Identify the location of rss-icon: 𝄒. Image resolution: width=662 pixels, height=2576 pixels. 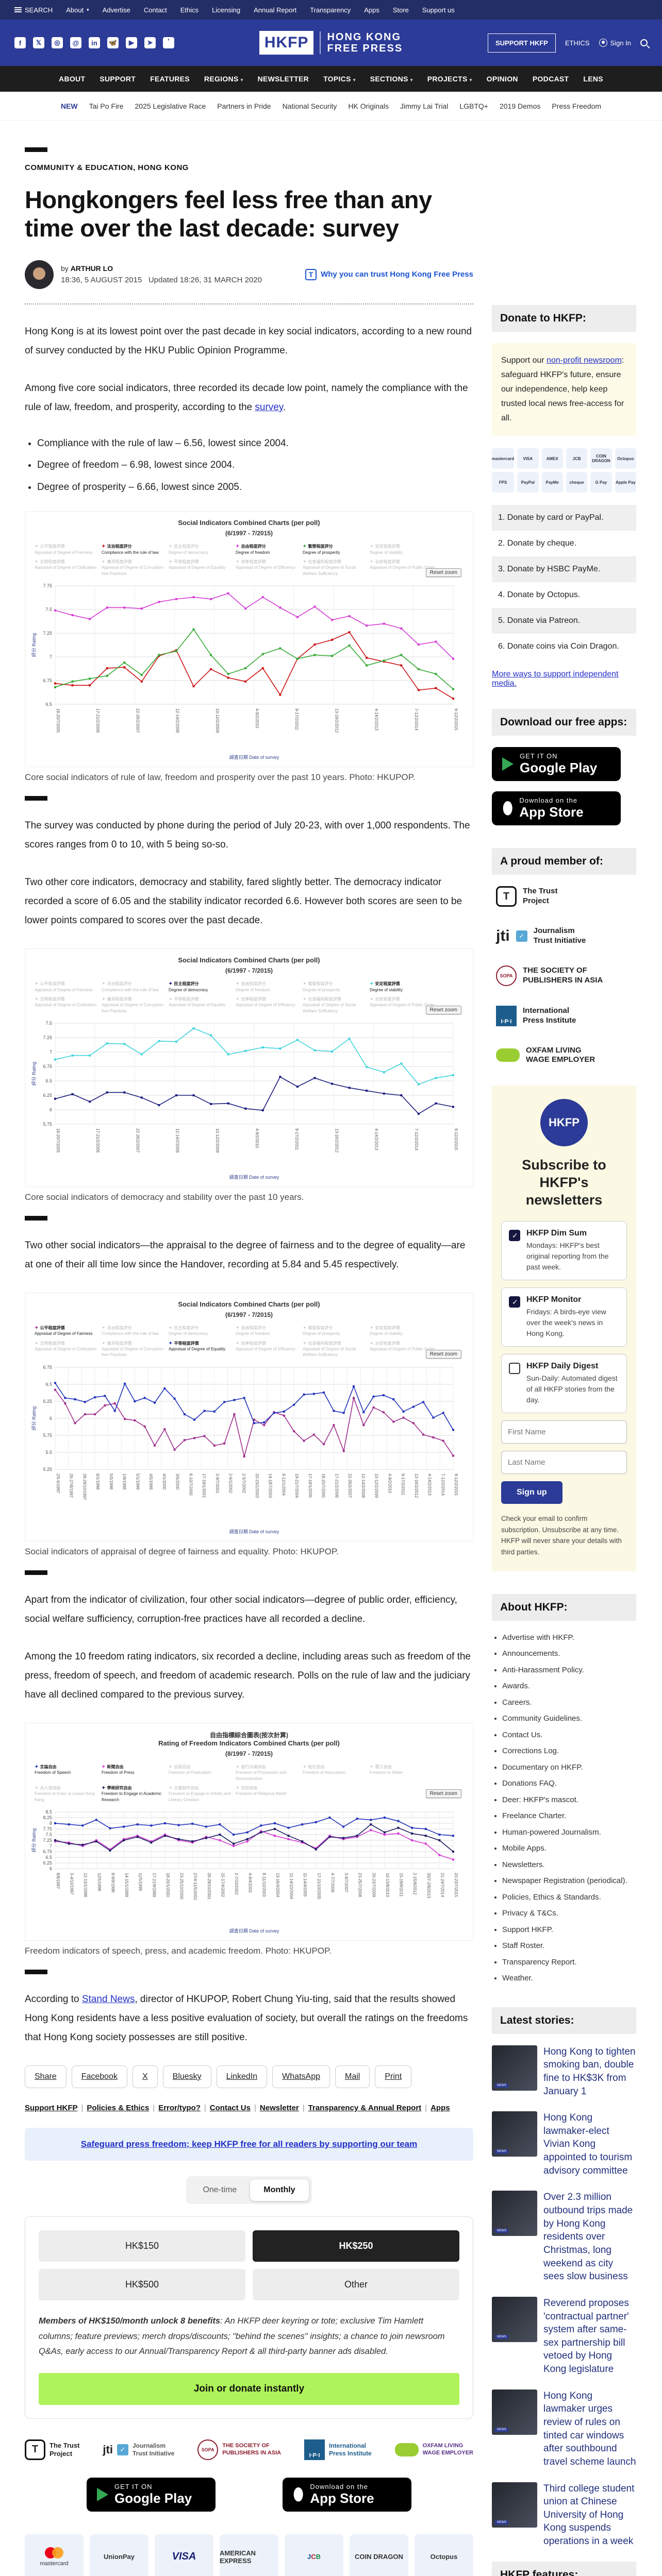
(168, 43).